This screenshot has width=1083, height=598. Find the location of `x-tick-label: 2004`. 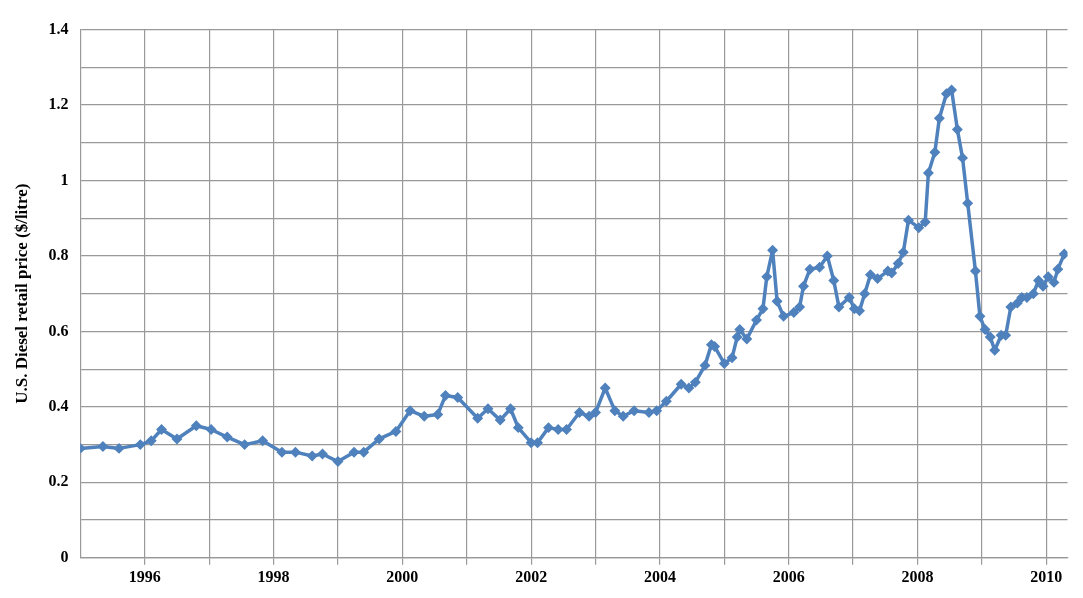

x-tick-label: 2004 is located at coordinates (659, 576).